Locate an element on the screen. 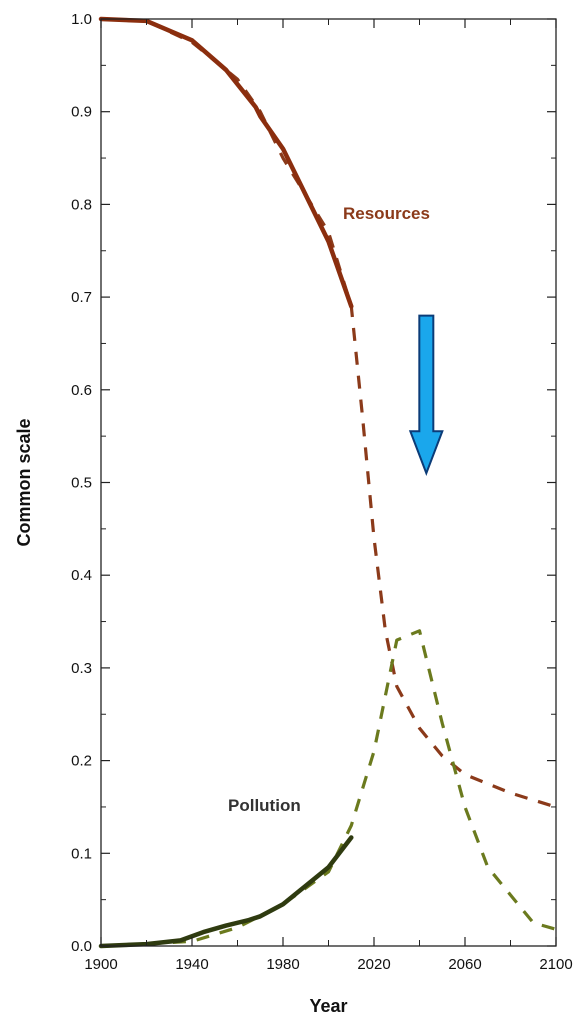 The image size is (586, 1019). x-tick-label: 2100 is located at coordinates (555, 964).